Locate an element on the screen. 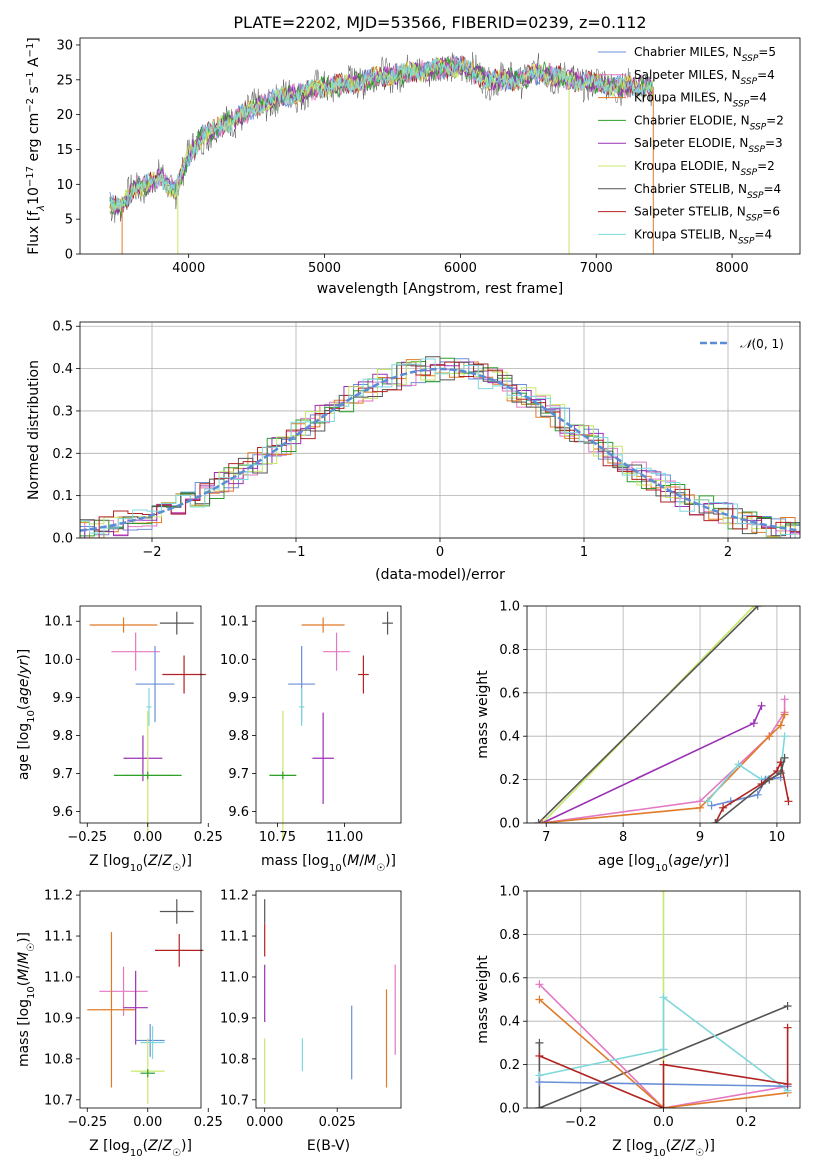  spectrum-lines is located at coordinates (381, 153).